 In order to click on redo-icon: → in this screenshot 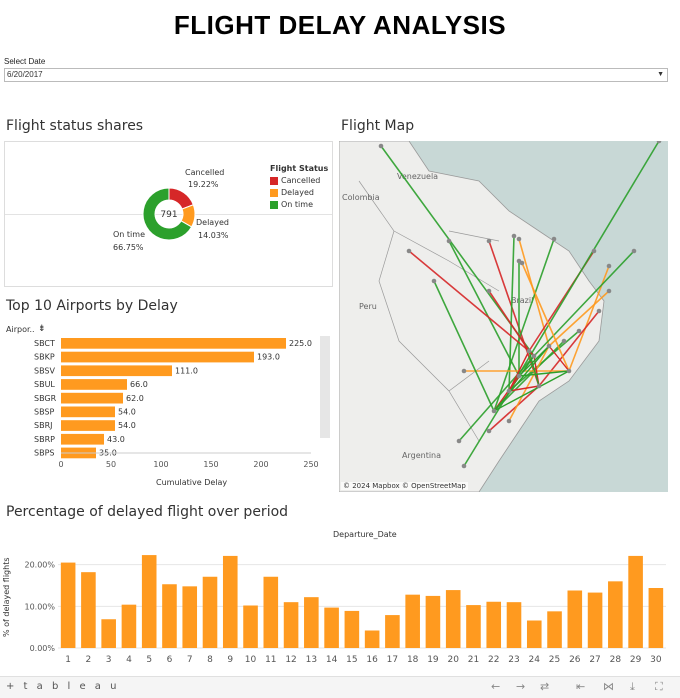, I will do `click(521, 686)`.